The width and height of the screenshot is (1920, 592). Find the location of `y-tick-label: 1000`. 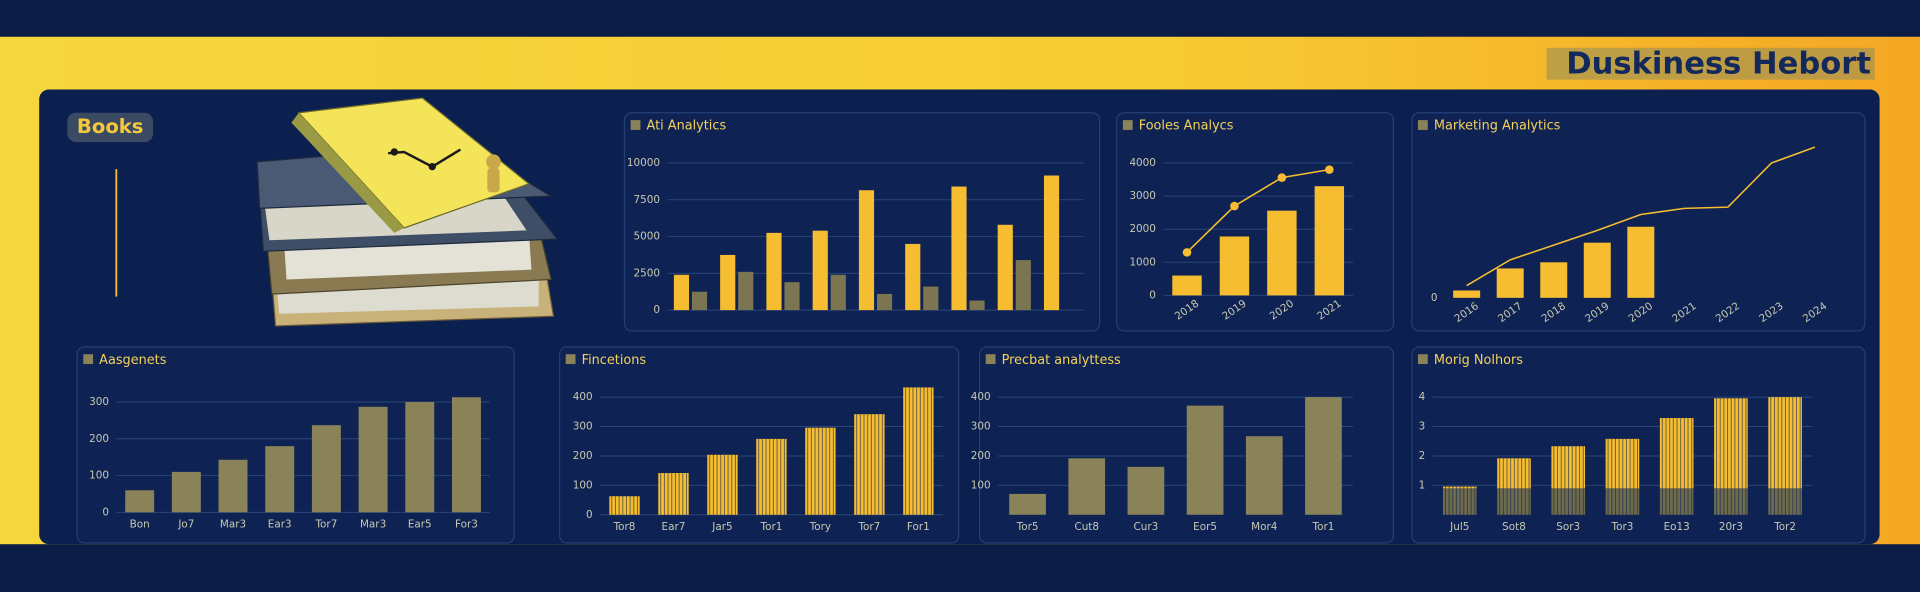

y-tick-label: 1000 is located at coordinates (1142, 262).